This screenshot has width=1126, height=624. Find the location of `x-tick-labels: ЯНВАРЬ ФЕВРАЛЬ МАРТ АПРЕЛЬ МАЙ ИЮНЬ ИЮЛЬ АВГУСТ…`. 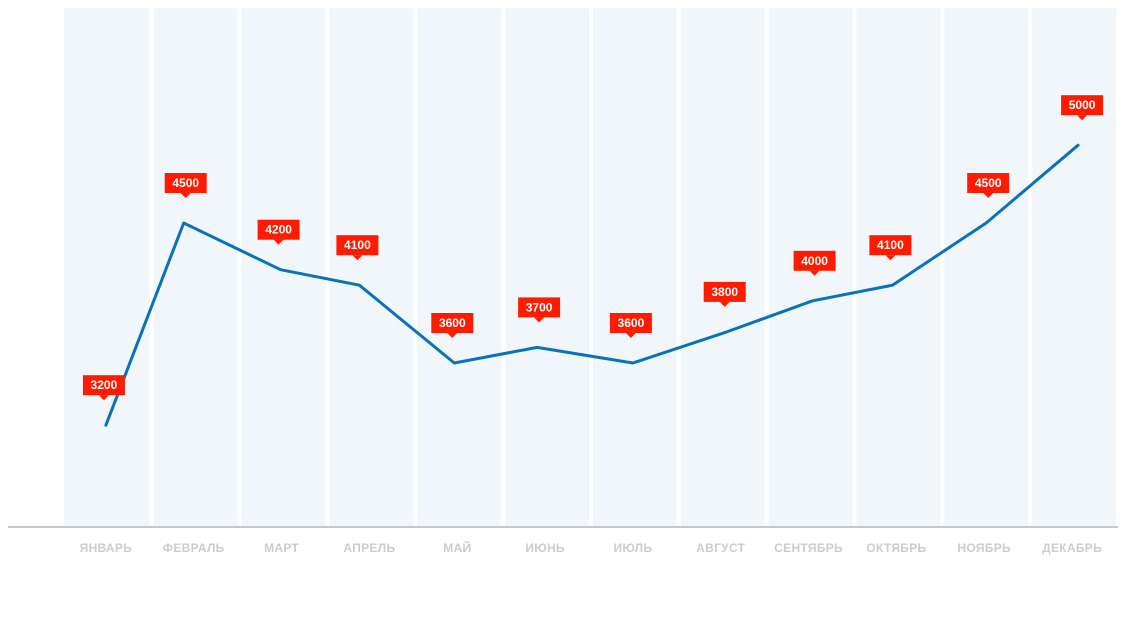

x-tick-labels: ЯНВАРЬ ФЕВРАЛЬ МАРТ АПРЕЛЬ МАЙ ИЮНЬ ИЮЛЬ АВГУСТ… is located at coordinates (591, 547).